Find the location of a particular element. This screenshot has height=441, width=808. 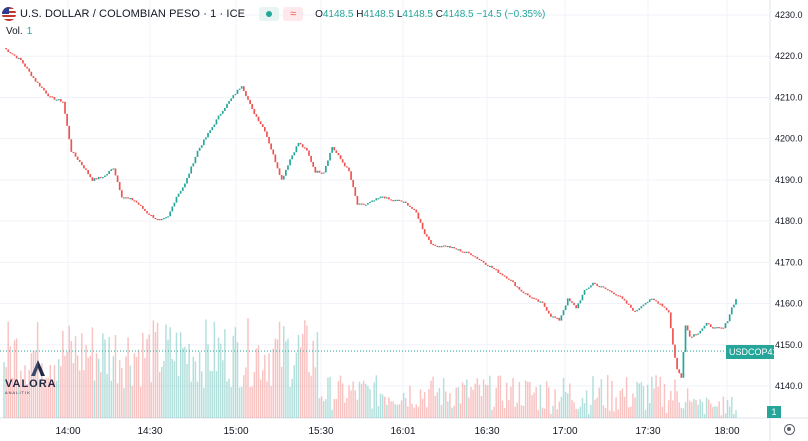

volume-label: Vol. is located at coordinates (14, 31).